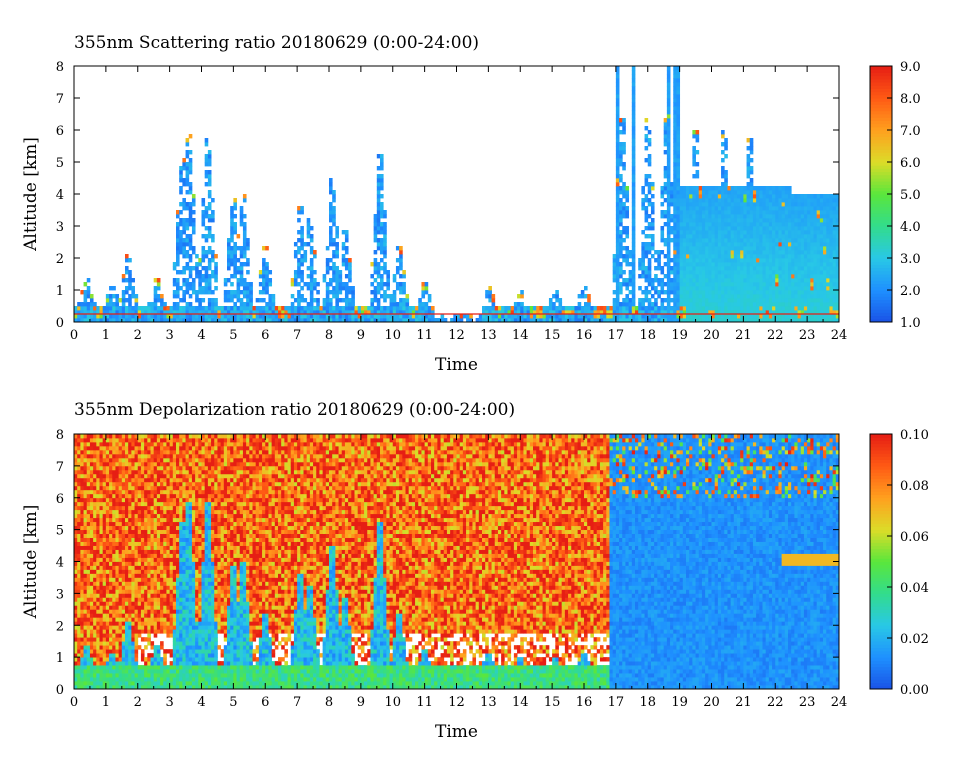 The height and width of the screenshot is (770, 960). I want to click on x-tick-label: 23, so click(807, 335).